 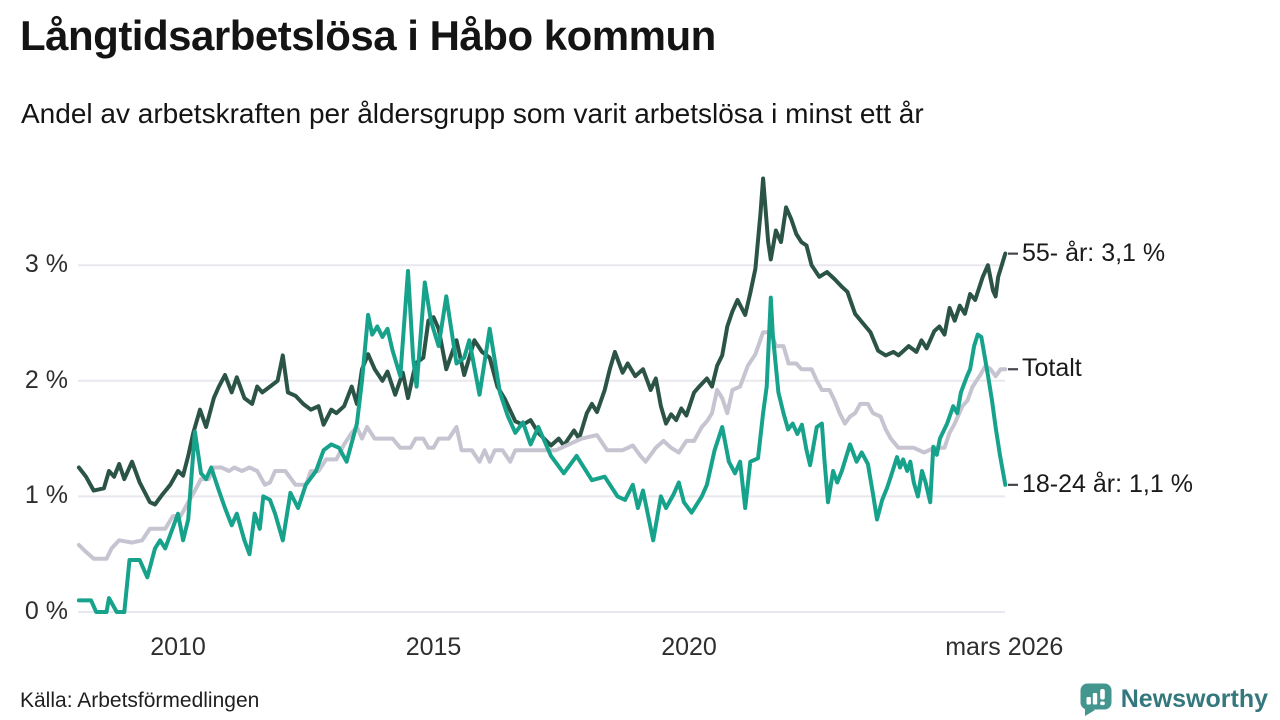 I want to click on end-label-18-24: 18-24 år: 1,1 %, so click(x=1107, y=483).